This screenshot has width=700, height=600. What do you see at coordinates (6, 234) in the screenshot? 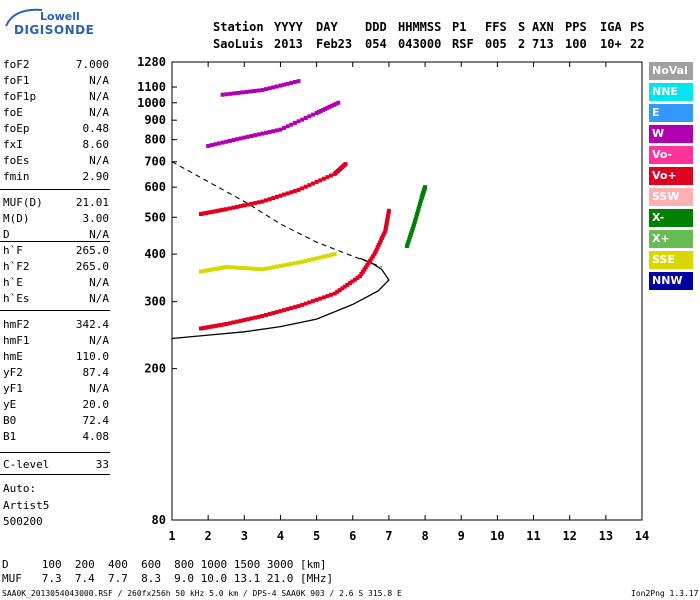
I see `param-label: D` at bounding box center [6, 234].